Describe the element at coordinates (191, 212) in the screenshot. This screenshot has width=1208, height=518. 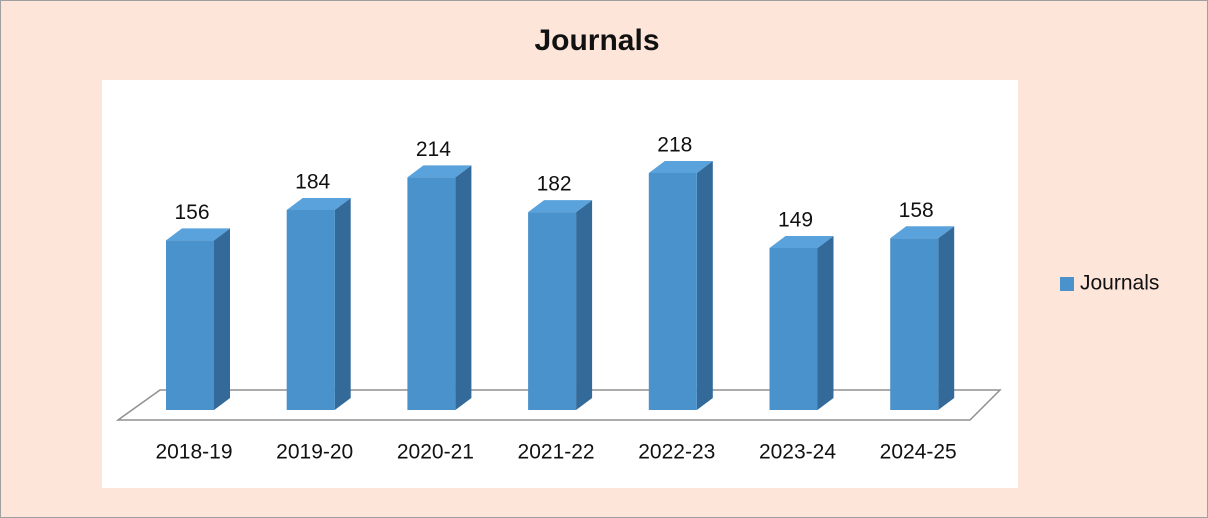
I see `data-label: 156` at that location.